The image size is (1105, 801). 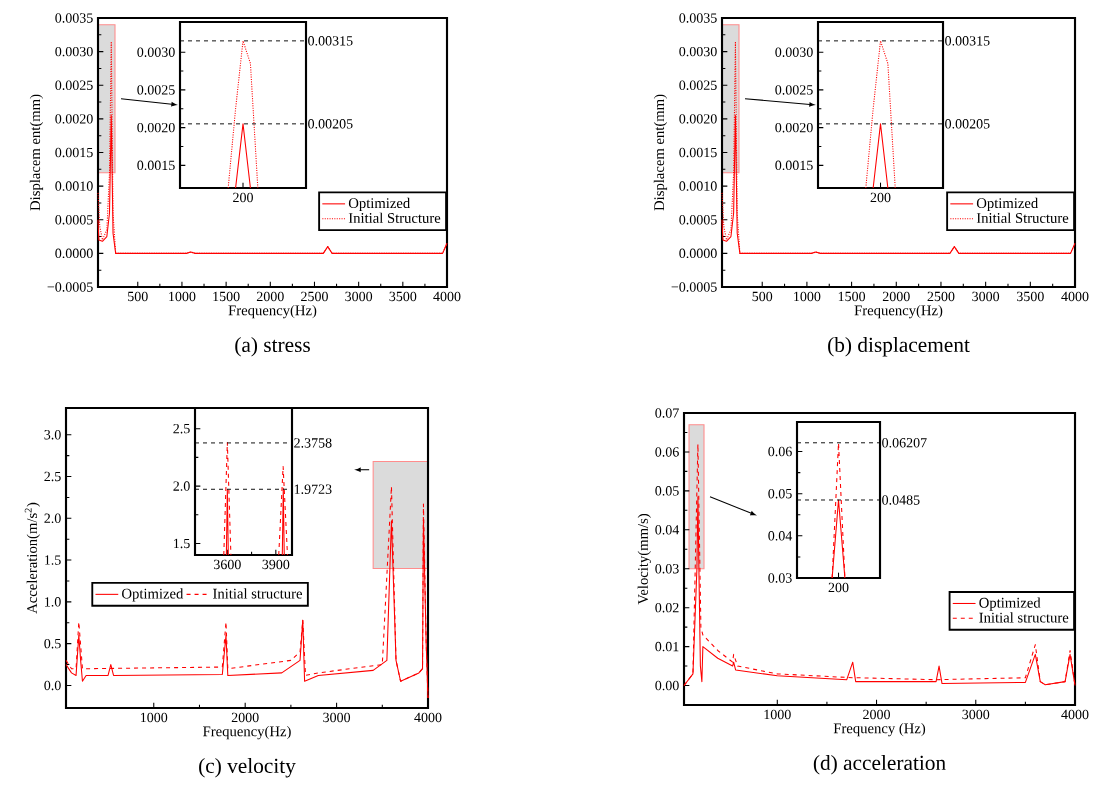 What do you see at coordinates (667, 413) in the screenshot?
I see `y-tick-label: 0.07` at bounding box center [667, 413].